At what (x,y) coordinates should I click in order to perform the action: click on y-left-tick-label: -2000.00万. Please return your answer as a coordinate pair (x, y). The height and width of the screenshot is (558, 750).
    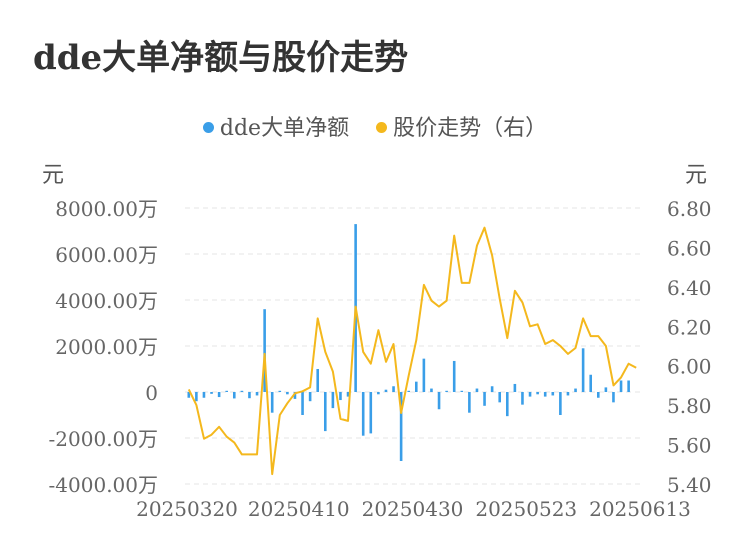
    Looking at the image, I should click on (103, 439).